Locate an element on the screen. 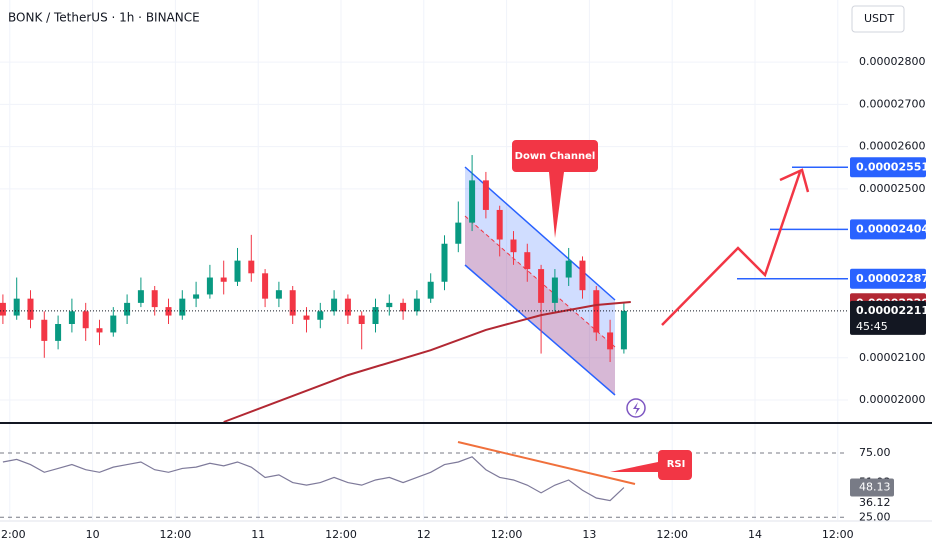  rsi-value-box is located at coordinates (872, 487).